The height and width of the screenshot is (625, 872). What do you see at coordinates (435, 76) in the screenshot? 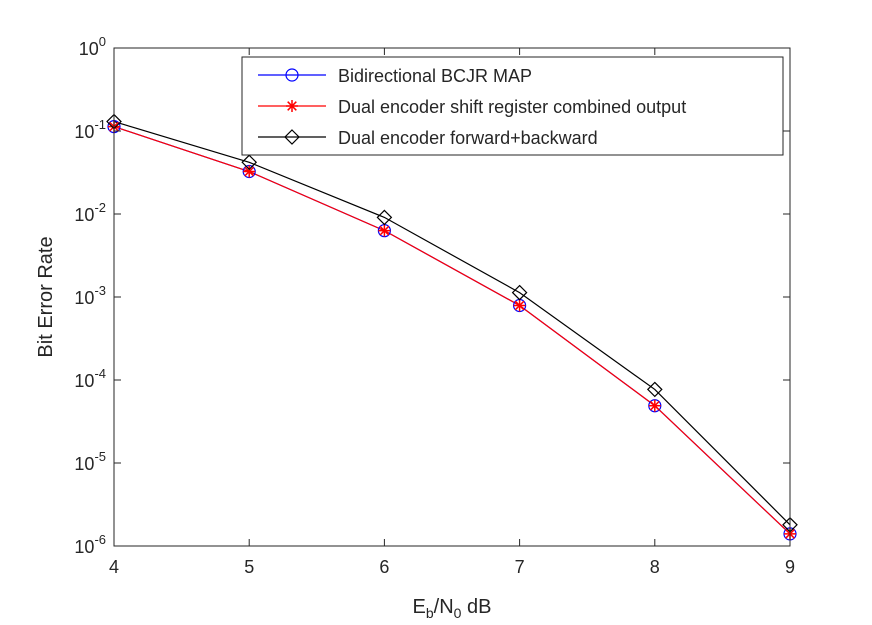
I see `legend-label-1: Bidirectional BCJR MAP` at bounding box center [435, 76].